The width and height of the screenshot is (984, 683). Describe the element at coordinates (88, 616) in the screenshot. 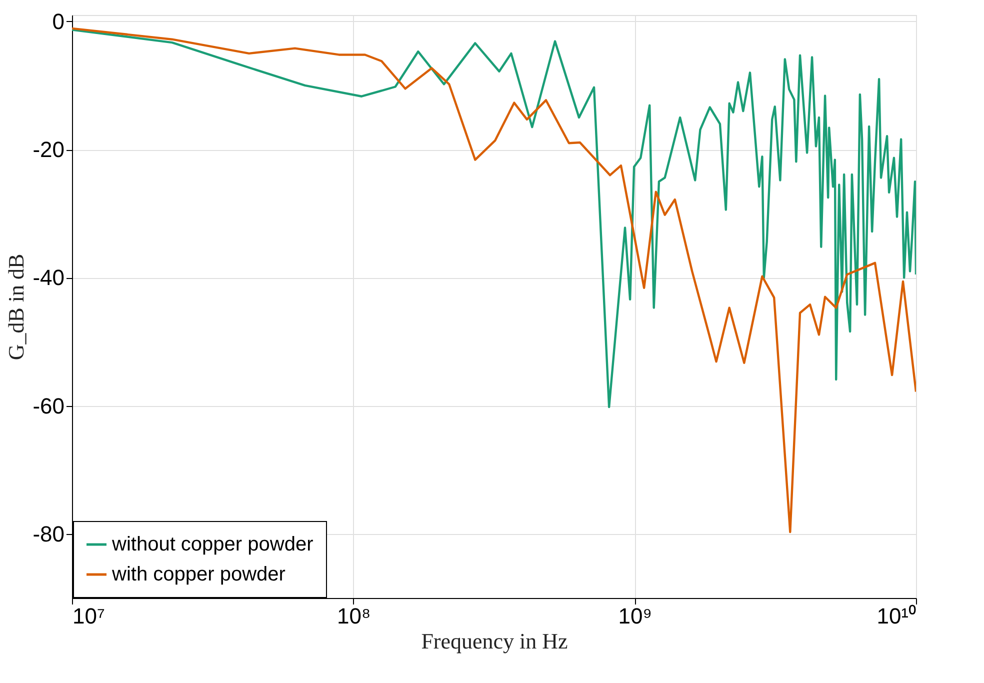

I see `x-tick-label: 10⁷` at that location.